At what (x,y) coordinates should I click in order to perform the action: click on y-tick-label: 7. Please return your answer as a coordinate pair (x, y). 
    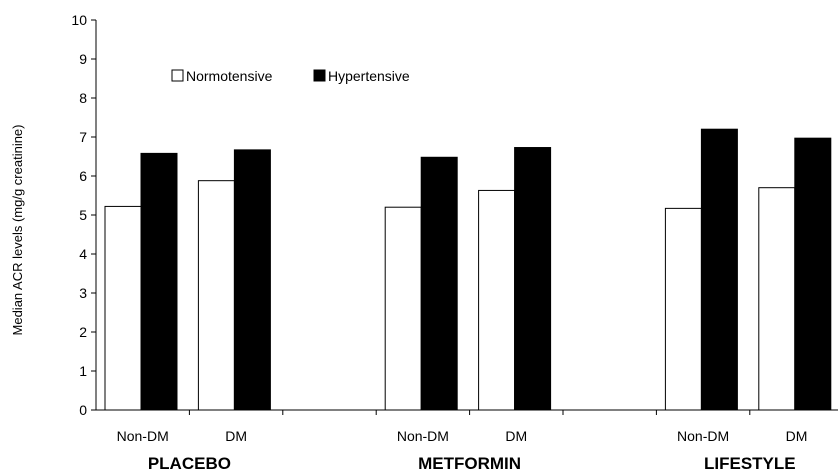
    Looking at the image, I should click on (83, 137).